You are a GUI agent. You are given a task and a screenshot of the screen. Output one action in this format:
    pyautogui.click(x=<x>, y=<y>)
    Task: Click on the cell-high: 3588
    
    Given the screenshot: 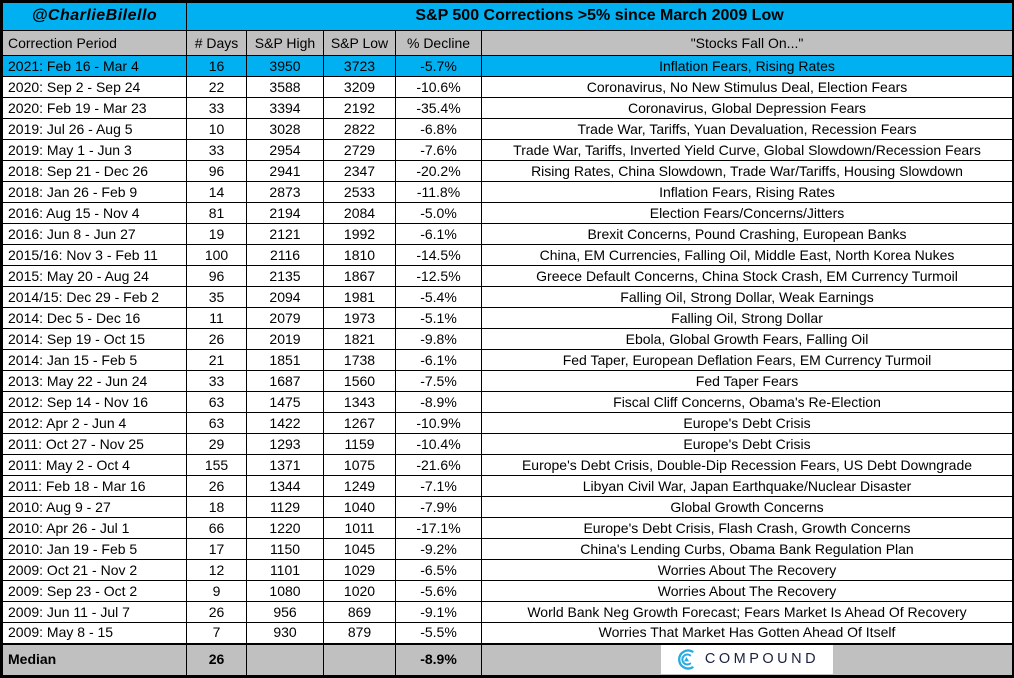 What is the action you would take?
    pyautogui.click(x=285, y=87)
    